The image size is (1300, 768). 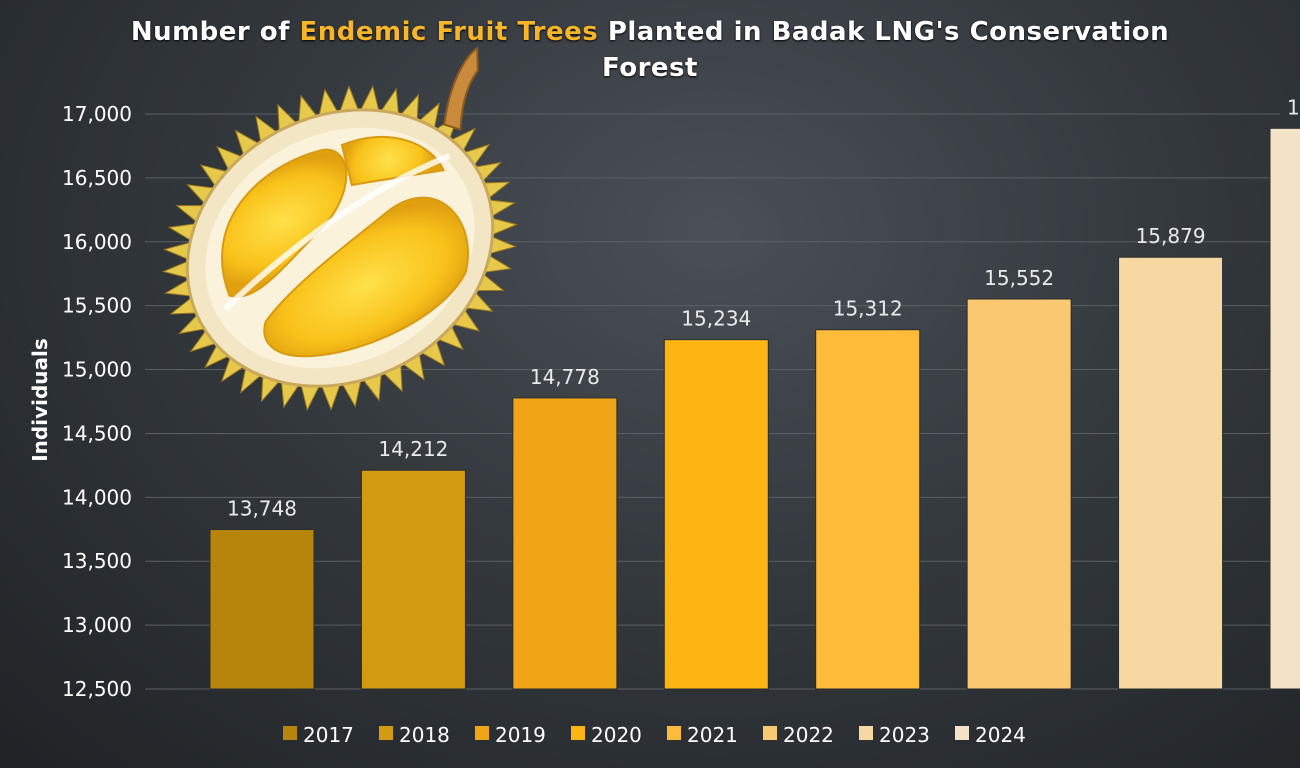 I want to click on legend-item-2021: 2021, so click(x=702, y=735).